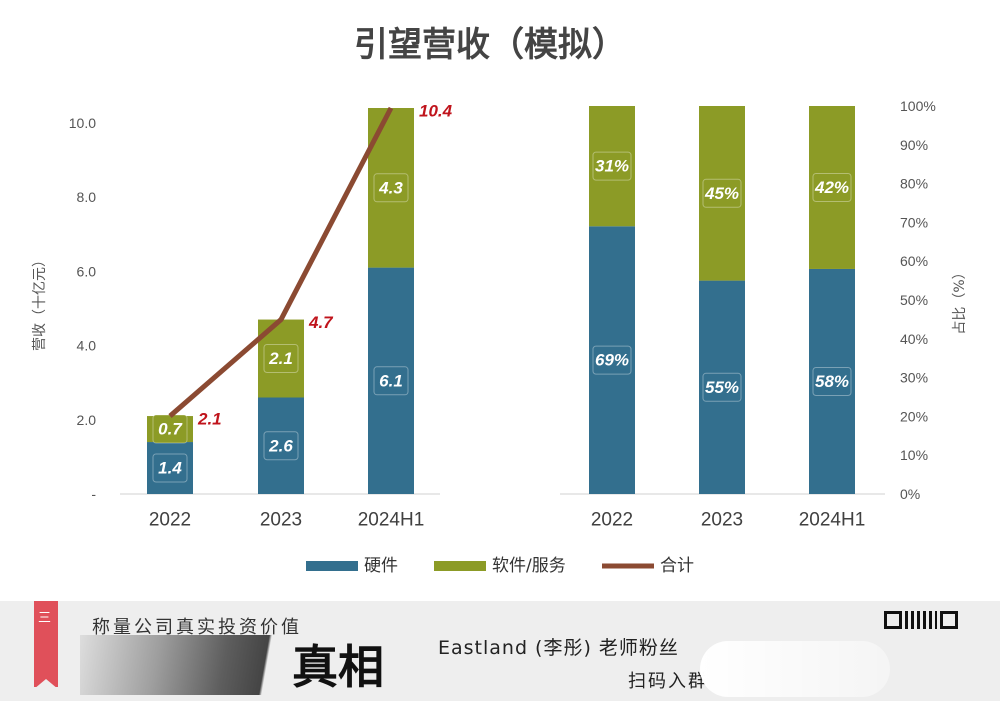 The image size is (1000, 701). What do you see at coordinates (914, 184) in the screenshot?
I see `y-tick-right: 80%` at bounding box center [914, 184].